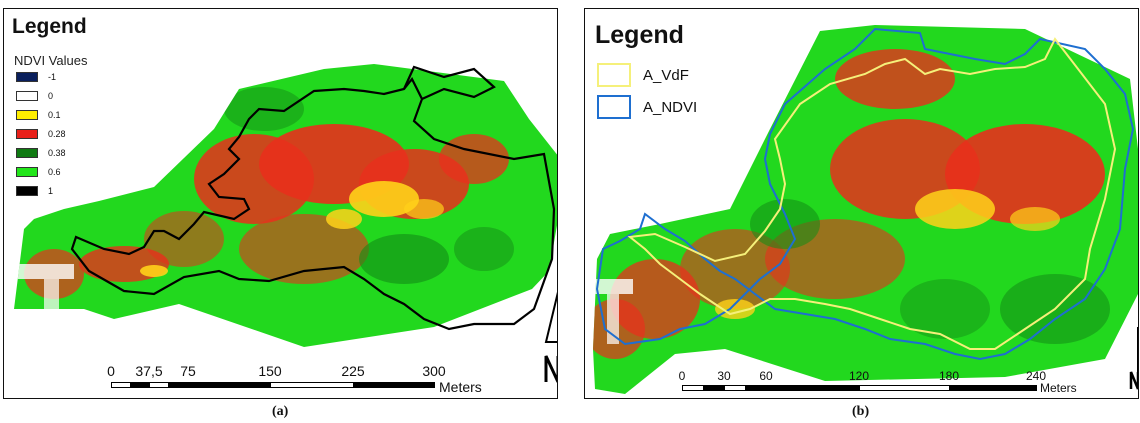  I want to click on scale-tick: 75, so click(188, 371).